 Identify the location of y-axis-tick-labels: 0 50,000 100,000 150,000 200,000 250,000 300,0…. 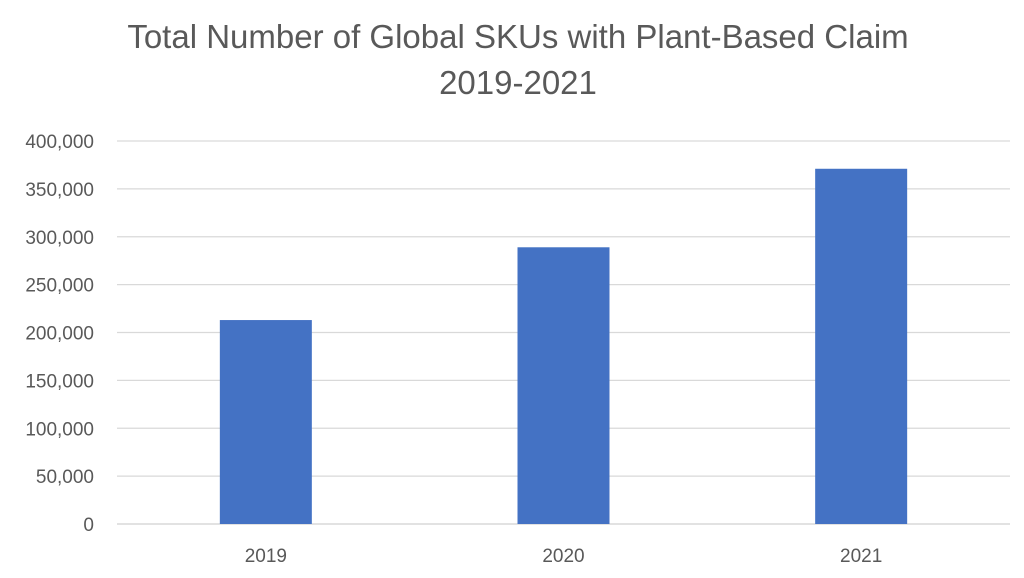
(59, 334).